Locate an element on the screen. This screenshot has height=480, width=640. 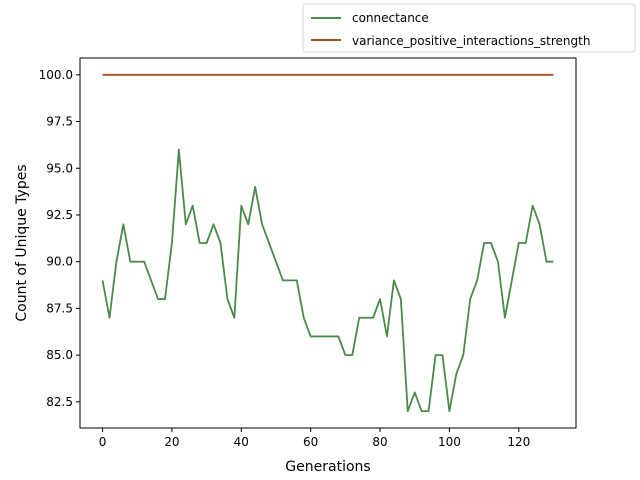
y-axis-label: Count of Unique Types is located at coordinates (22, 242).